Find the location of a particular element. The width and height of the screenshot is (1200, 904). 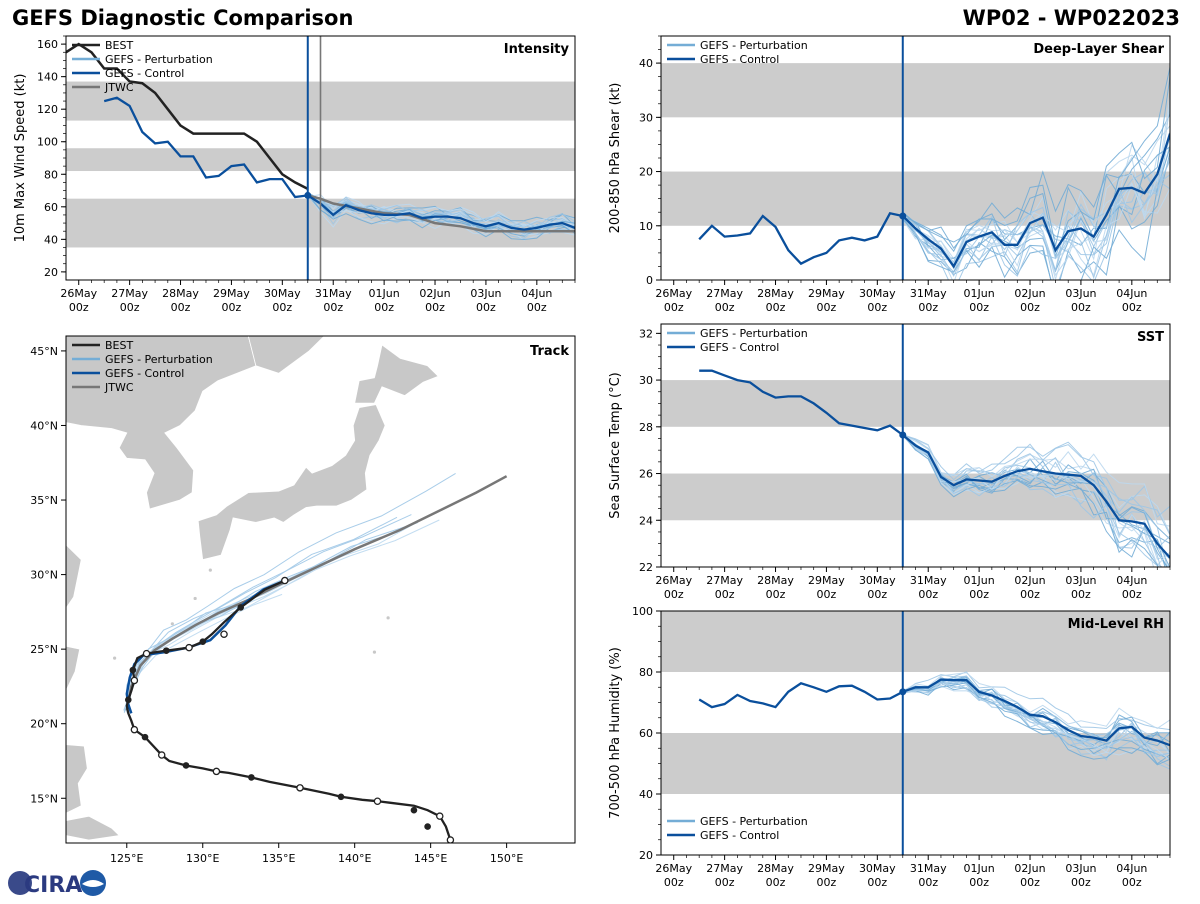

track-xtick-label: 125°E is located at coordinates (126, 858).